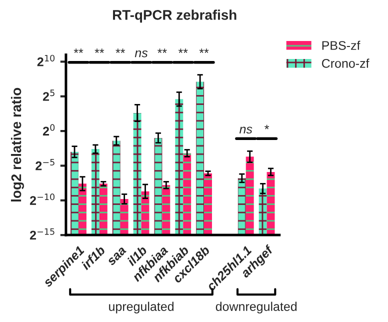  Describe the element at coordinates (46, 60) in the screenshot. I see `y-tick-label: 2$^{10}$` at that location.